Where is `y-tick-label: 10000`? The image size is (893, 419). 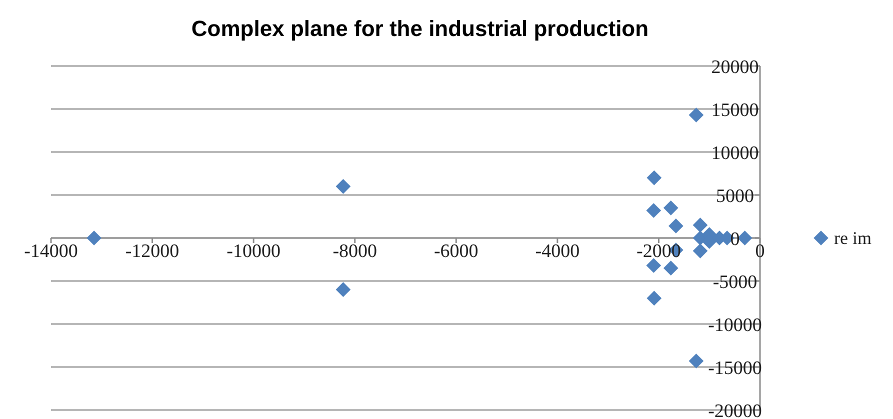
y-tick-label: 10000 is located at coordinates (735, 153).